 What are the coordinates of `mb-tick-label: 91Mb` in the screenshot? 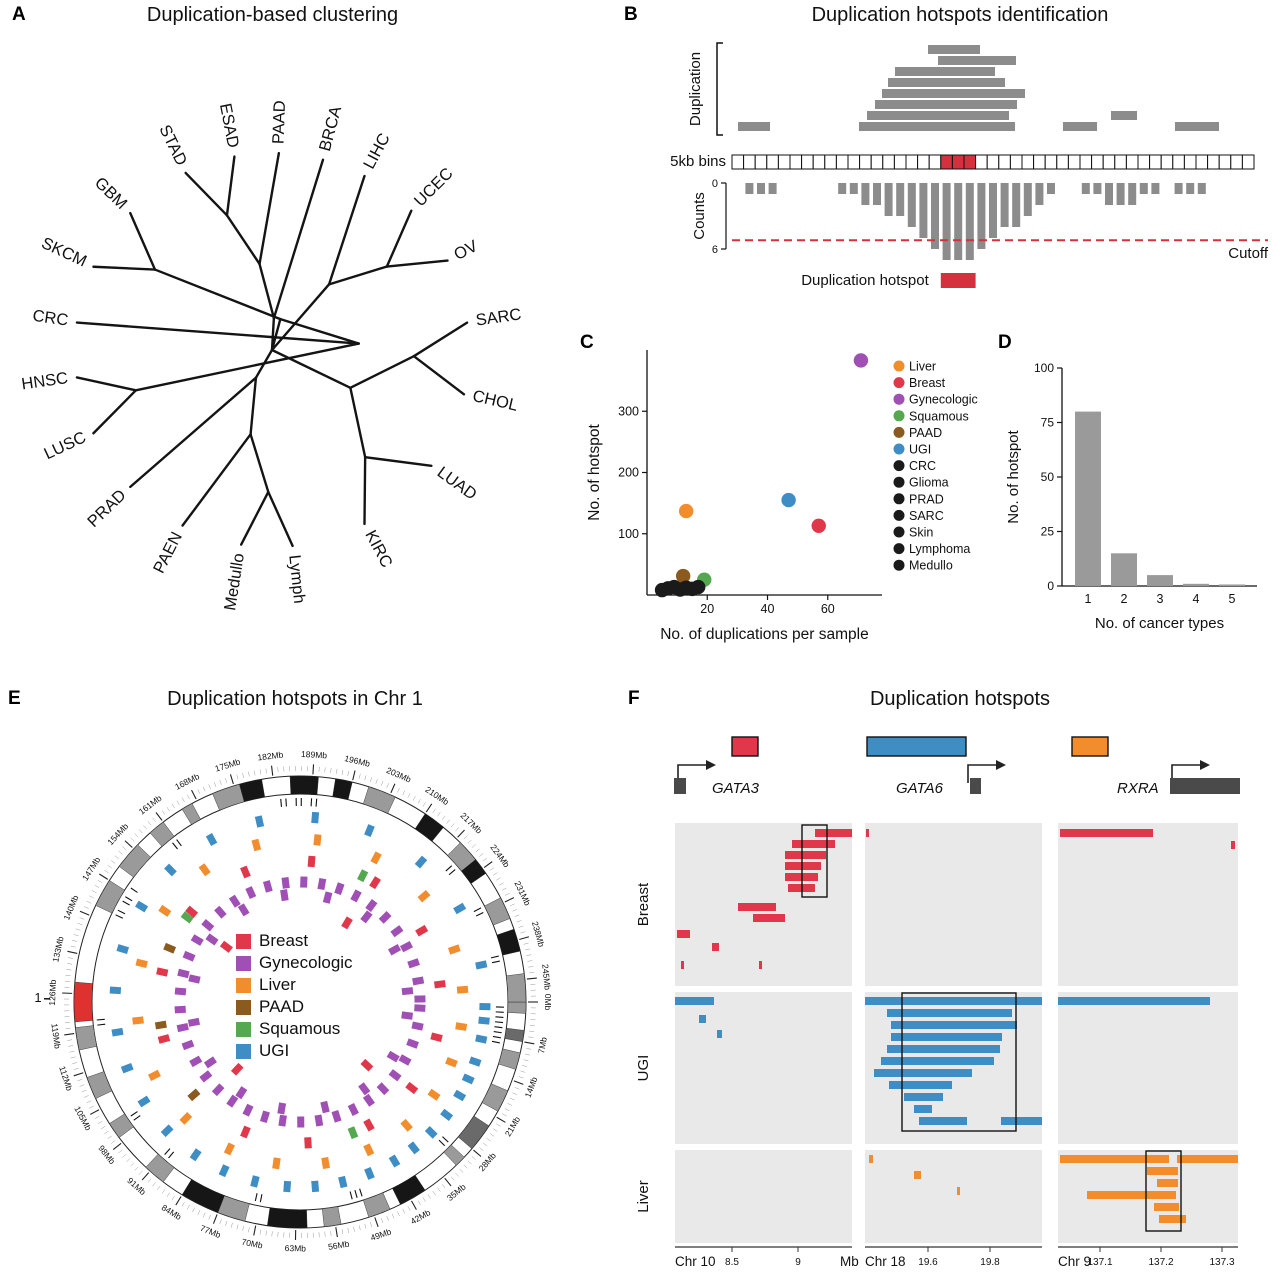 It's located at (136, 1186).